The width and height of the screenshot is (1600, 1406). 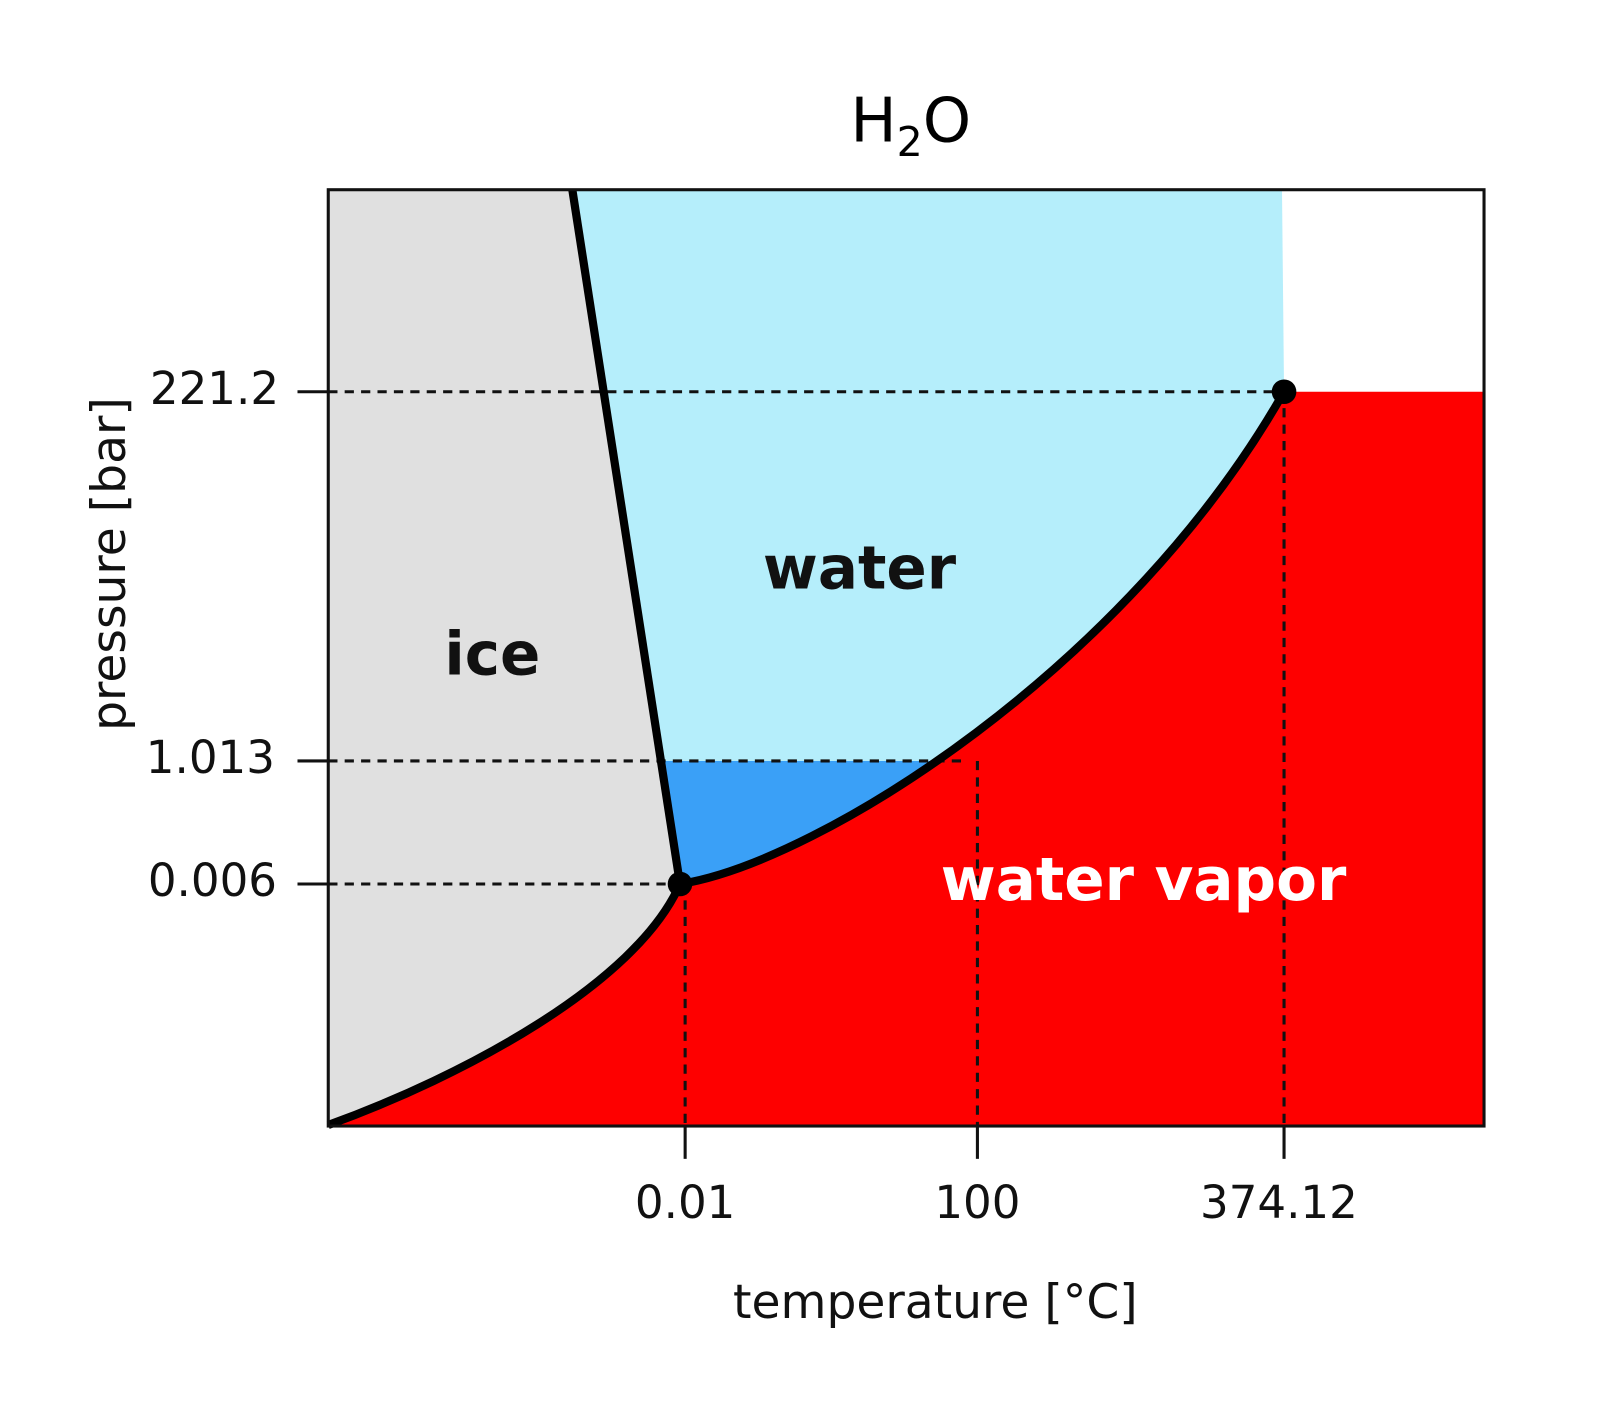 I want to click on region-label: water, so click(x=860, y=568).